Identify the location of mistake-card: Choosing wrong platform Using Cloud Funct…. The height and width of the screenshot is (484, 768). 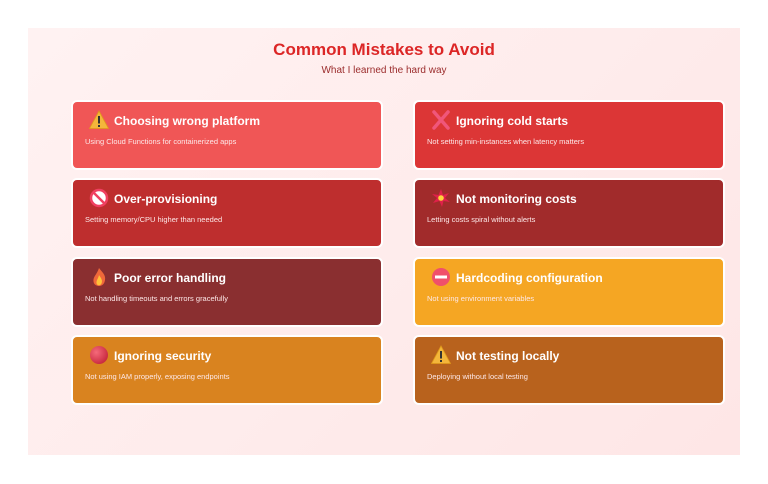
(227, 135).